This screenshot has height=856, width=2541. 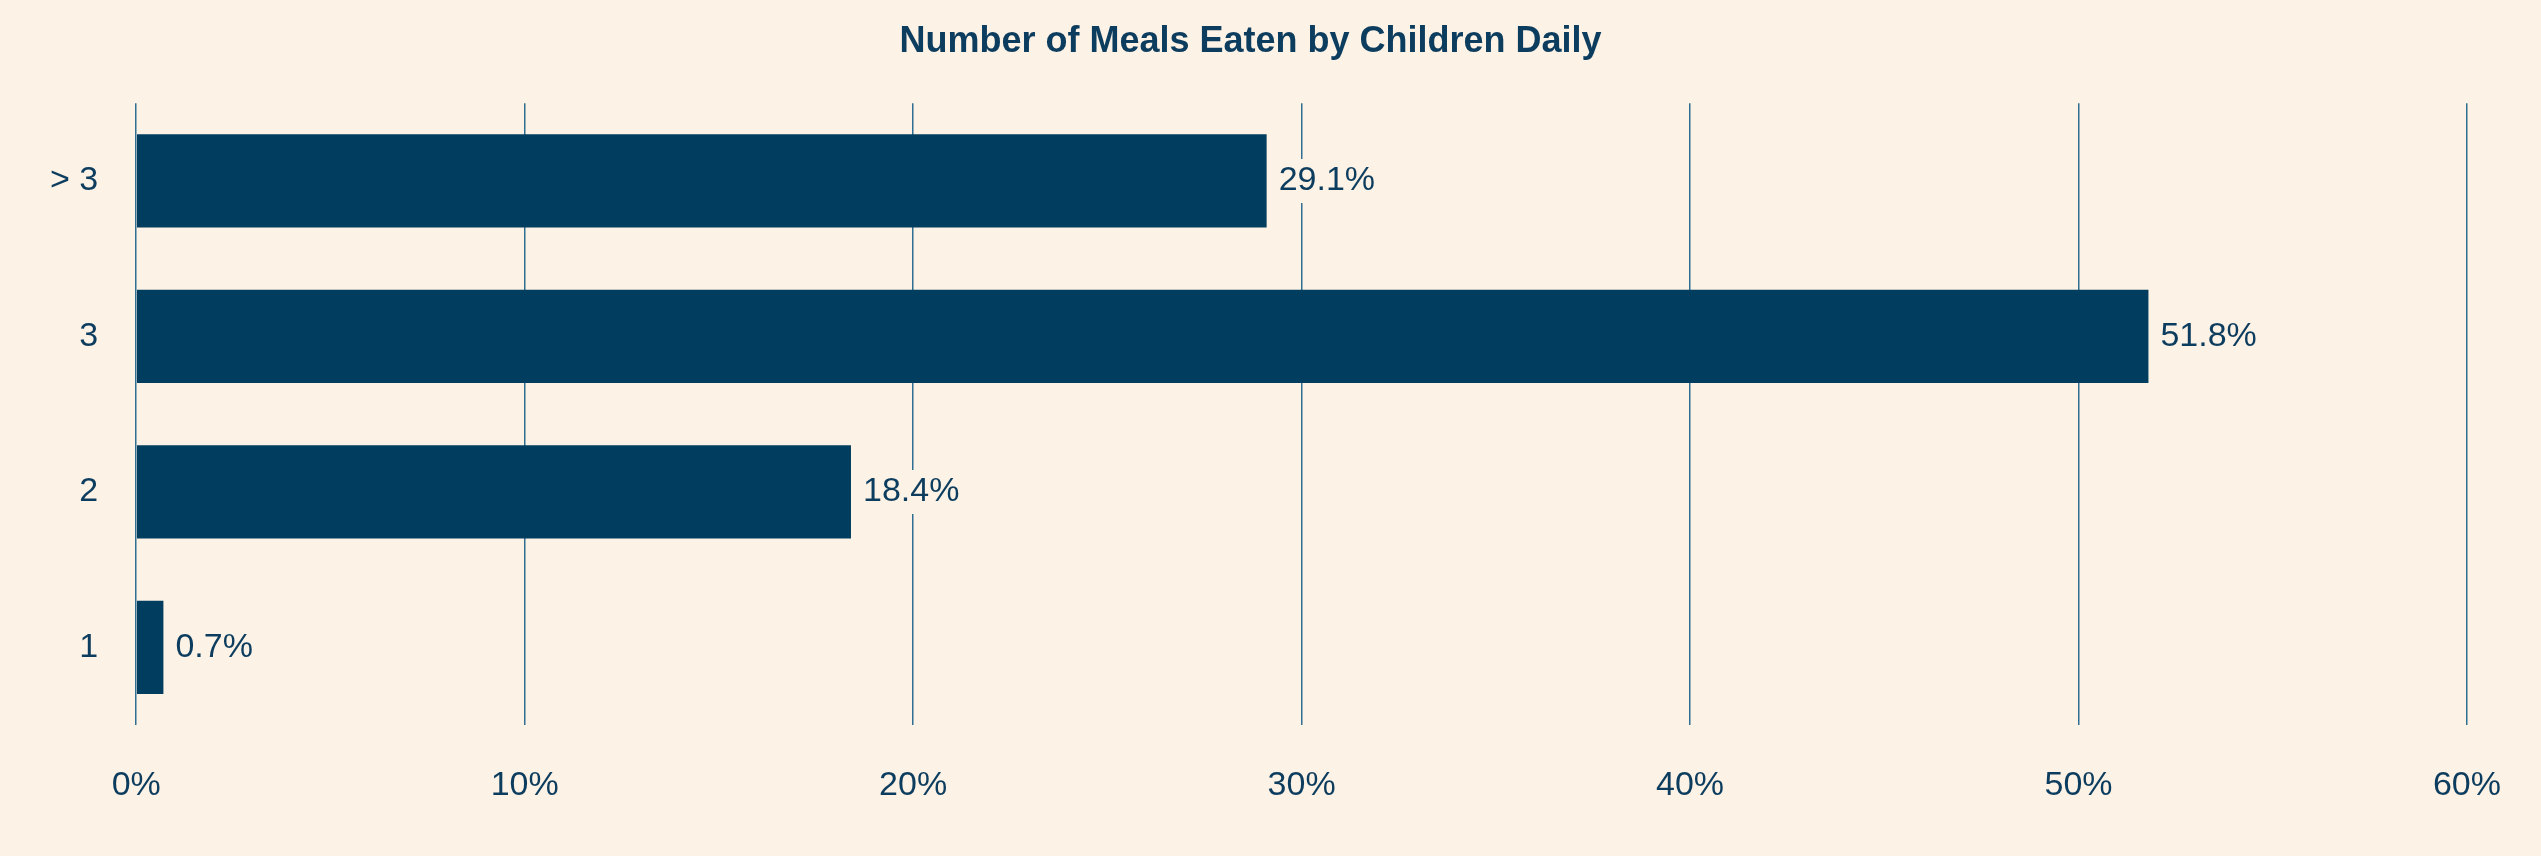 What do you see at coordinates (214, 644) in the screenshot?
I see `data-label: 0.7%` at bounding box center [214, 644].